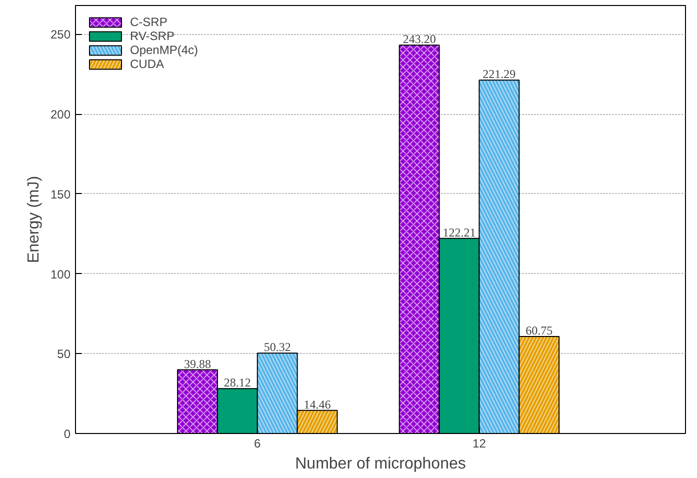 The height and width of the screenshot is (478, 697). What do you see at coordinates (258, 443) in the screenshot?
I see `x-tick-label: 6` at bounding box center [258, 443].